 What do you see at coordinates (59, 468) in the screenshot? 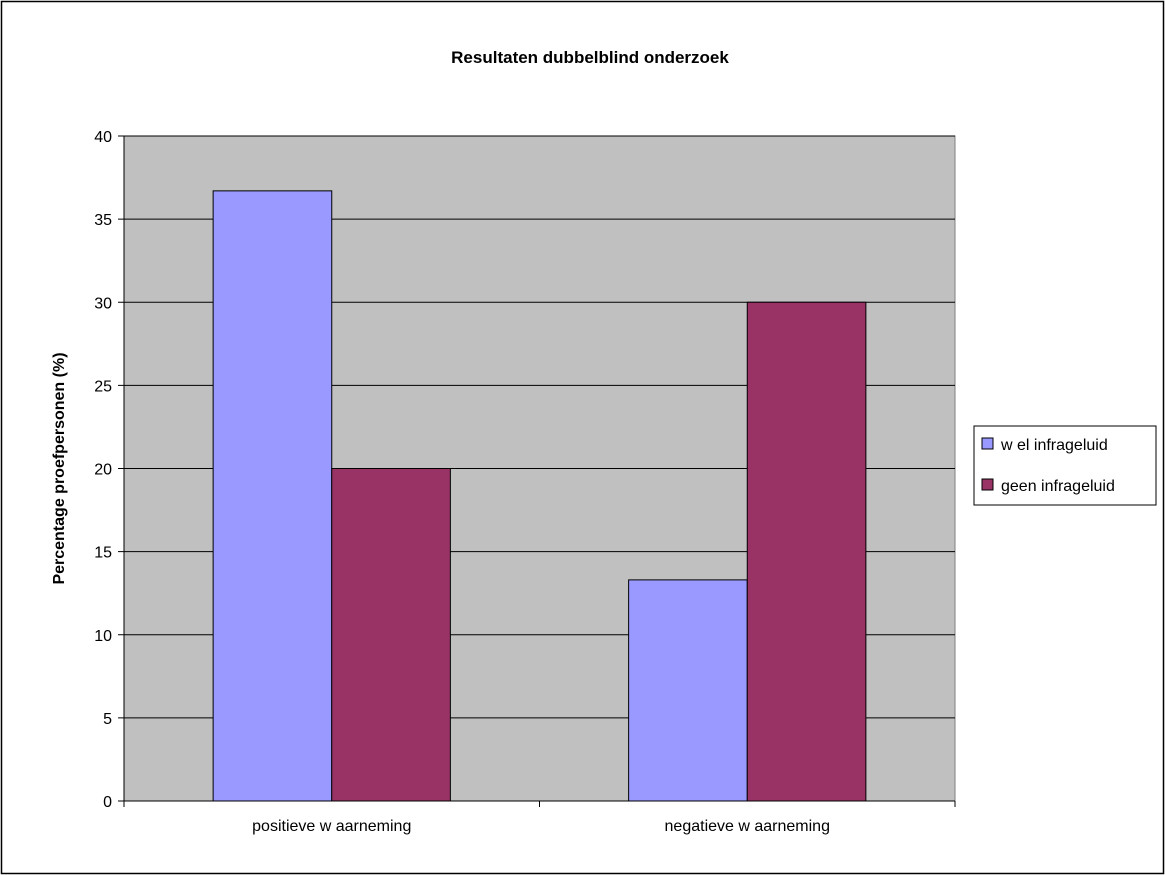
I see `y-axis-title: Percentage proefpersonen (%)` at bounding box center [59, 468].